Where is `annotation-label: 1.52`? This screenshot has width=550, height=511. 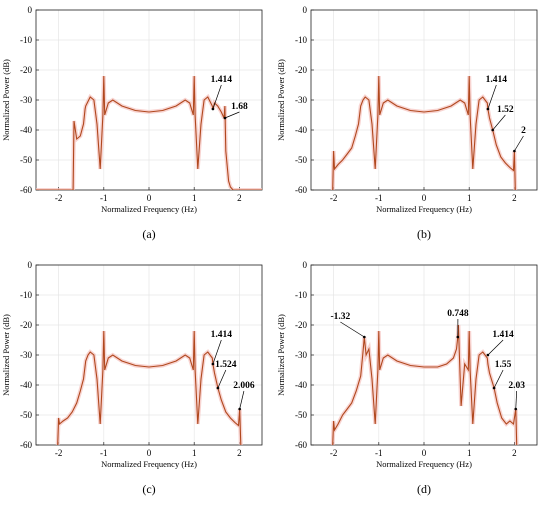 annotation-label: 1.52 is located at coordinates (505, 110).